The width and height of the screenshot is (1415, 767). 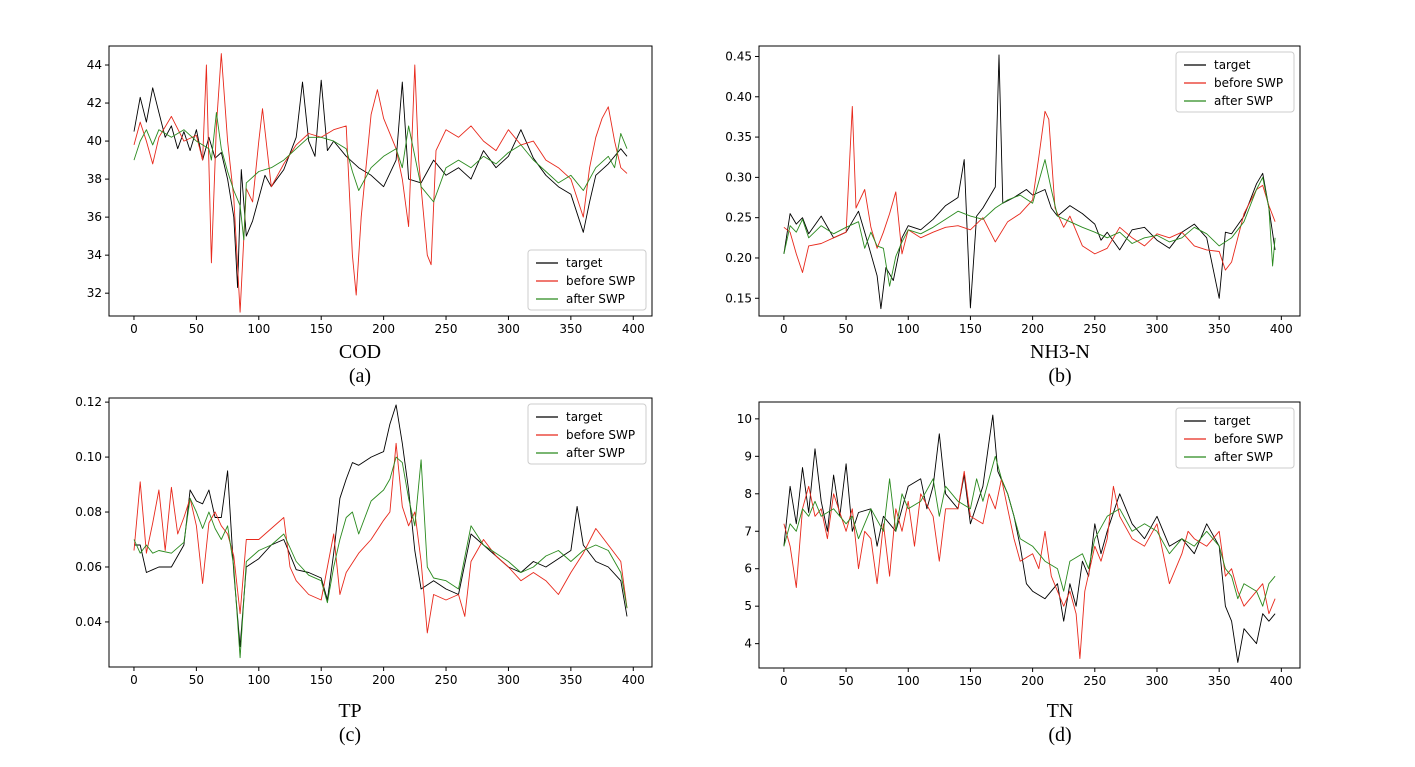 What do you see at coordinates (738, 137) in the screenshot?
I see `y-tick-label: 0.35` at bounding box center [738, 137].